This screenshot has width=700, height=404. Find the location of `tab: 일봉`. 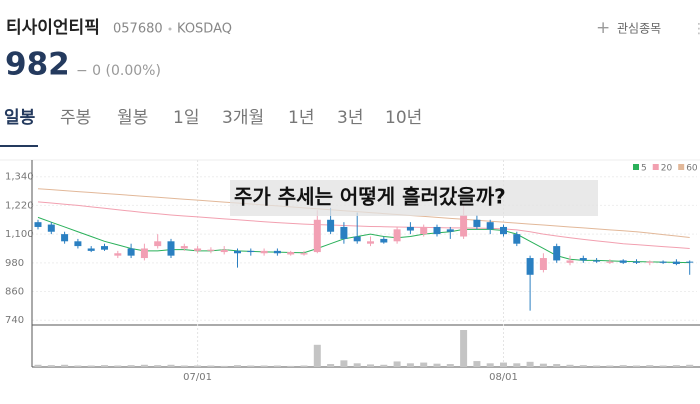

tab: 일봉 is located at coordinates (20, 118).